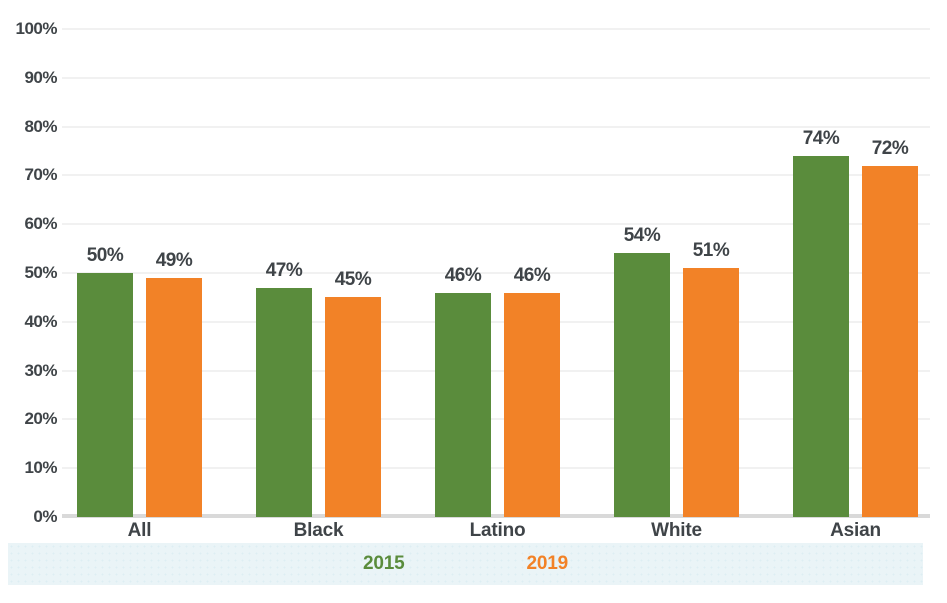 Image resolution: width=947 pixels, height=603 pixels. I want to click on bar-value-label-2019-white: 51%, so click(711, 251).